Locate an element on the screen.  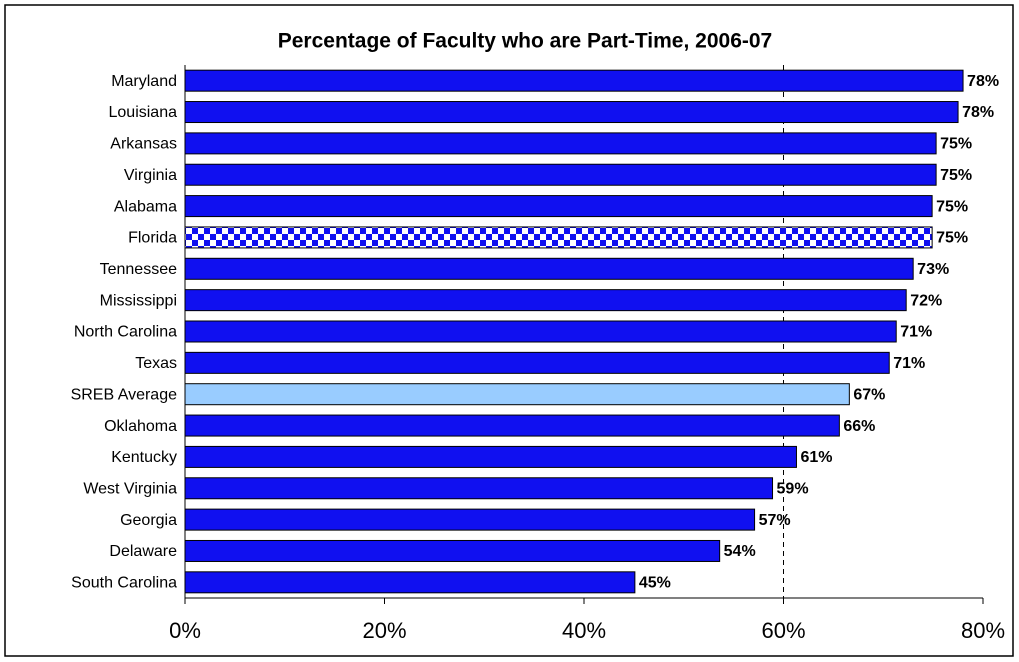
value-label: 59% is located at coordinates (793, 488).